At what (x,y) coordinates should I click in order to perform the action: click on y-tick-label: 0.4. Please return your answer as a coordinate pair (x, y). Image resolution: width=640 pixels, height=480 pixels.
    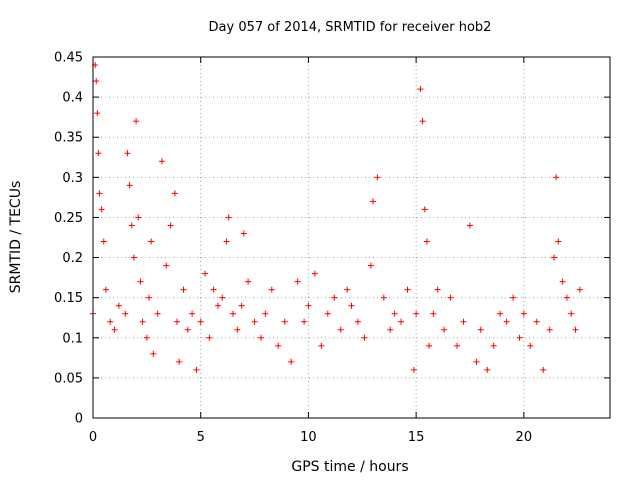
    Looking at the image, I should click on (72, 98).